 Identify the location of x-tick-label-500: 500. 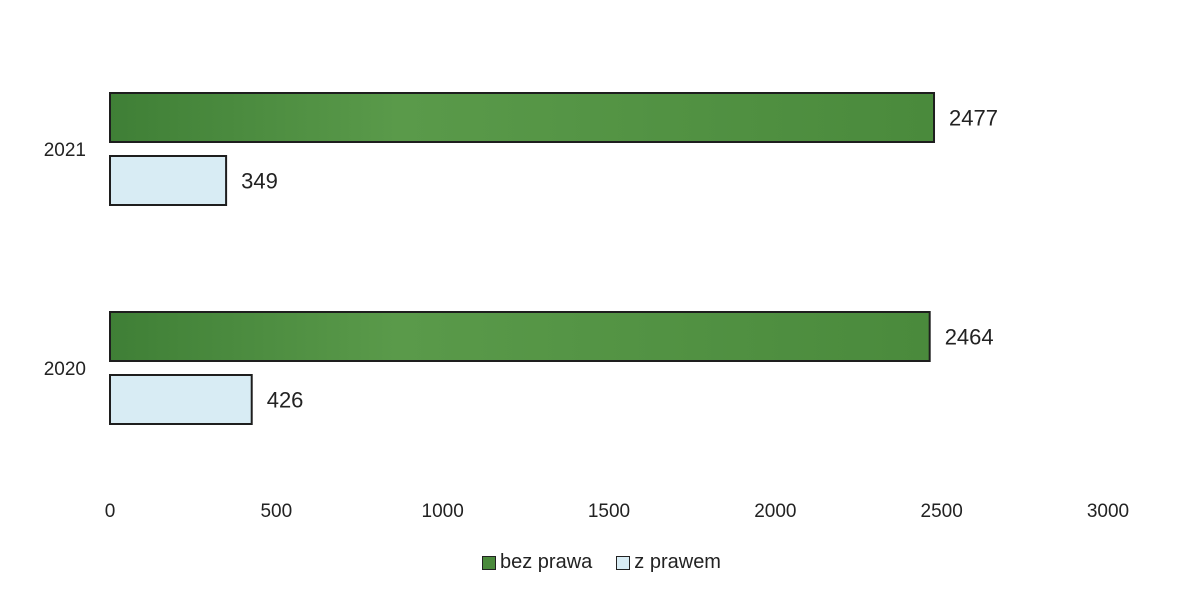
(276, 511).